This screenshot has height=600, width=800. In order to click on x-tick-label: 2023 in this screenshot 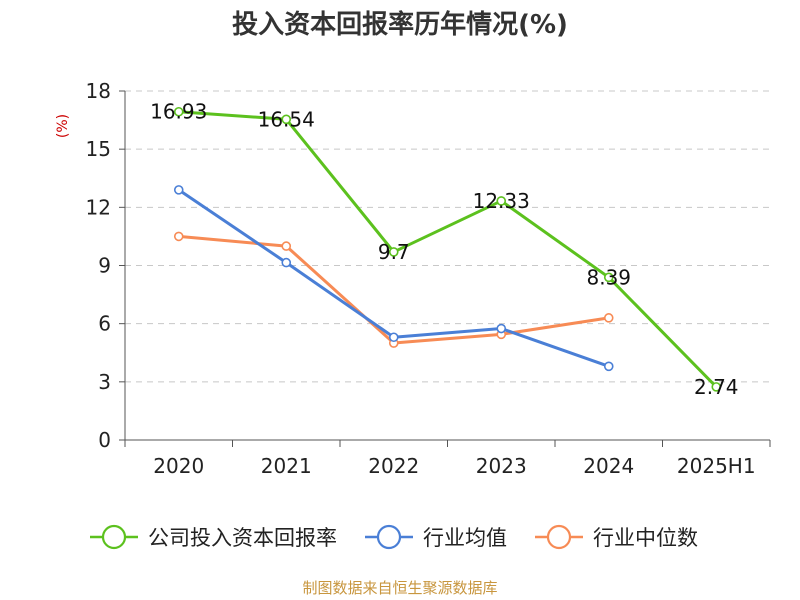, I will do `click(501, 466)`.